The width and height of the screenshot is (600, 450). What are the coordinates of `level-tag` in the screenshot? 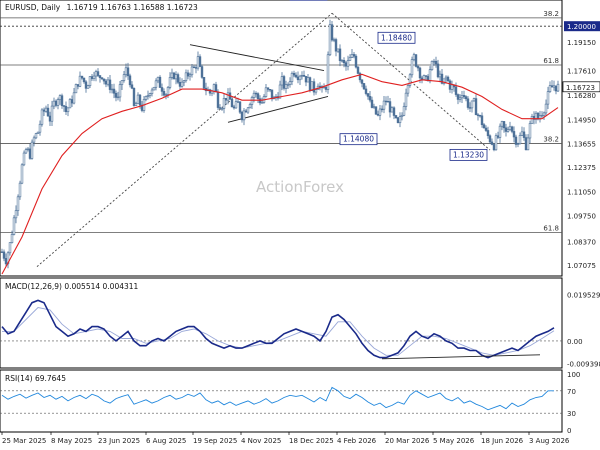 It's located at (582, 26).